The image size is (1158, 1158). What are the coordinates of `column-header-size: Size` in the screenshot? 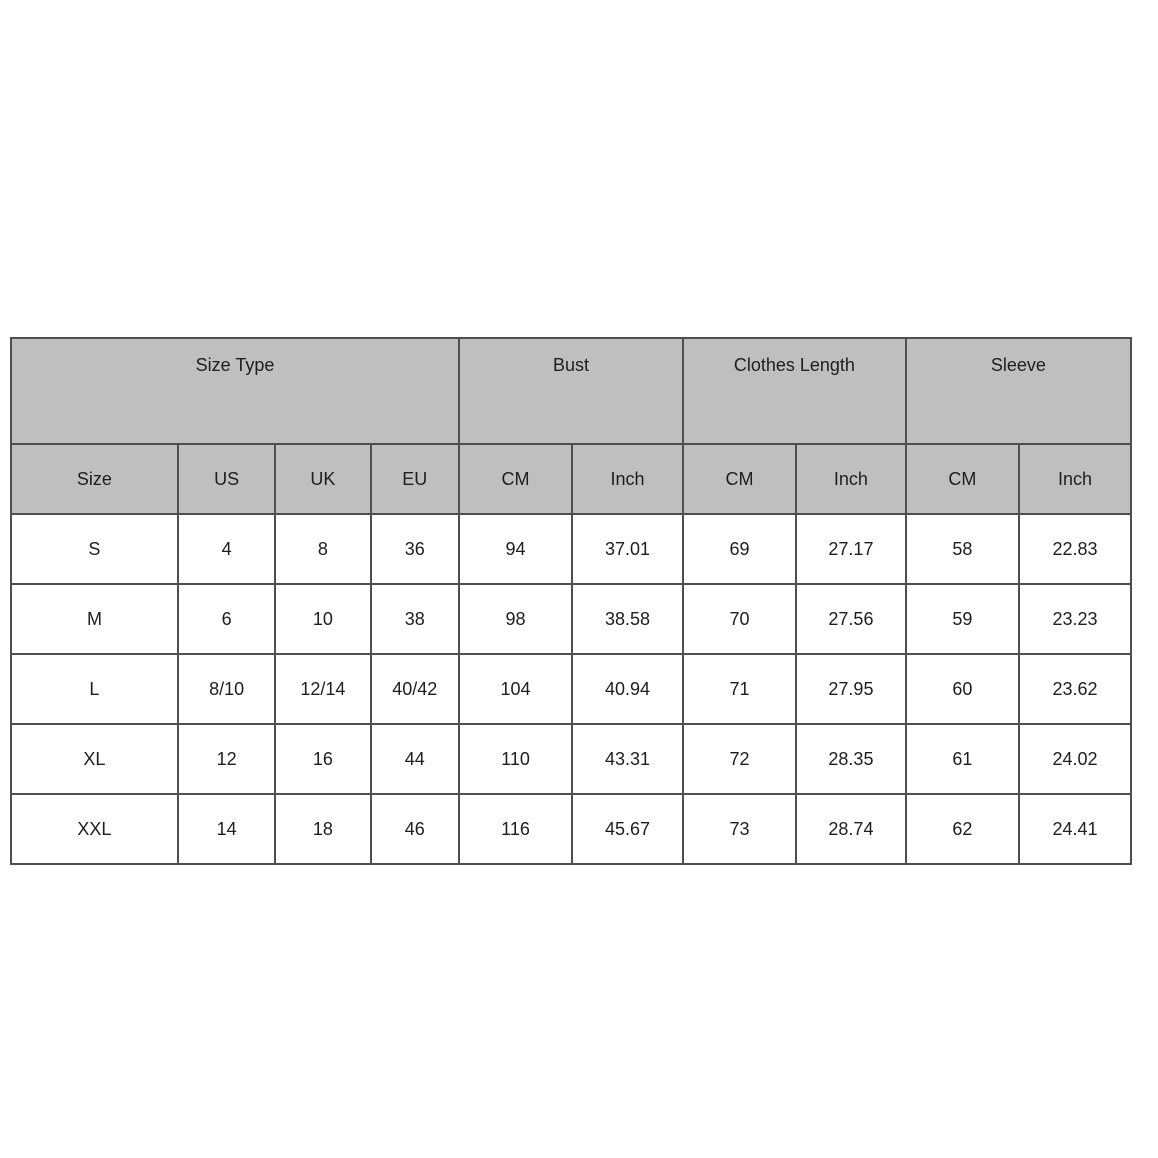 It's located at (94, 479).